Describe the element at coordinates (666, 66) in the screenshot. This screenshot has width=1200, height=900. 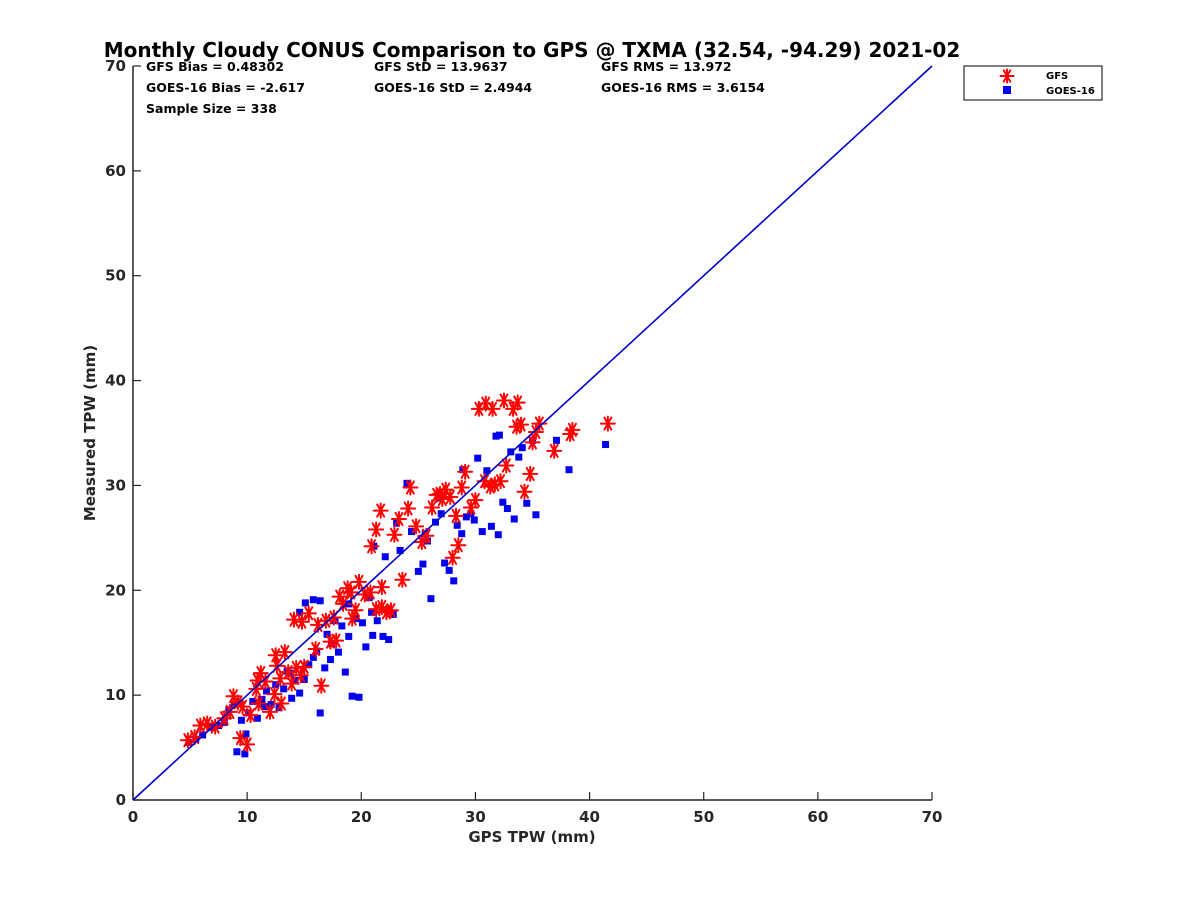
I see `gfs-rms-text: GFS RMS = 13.972` at that location.